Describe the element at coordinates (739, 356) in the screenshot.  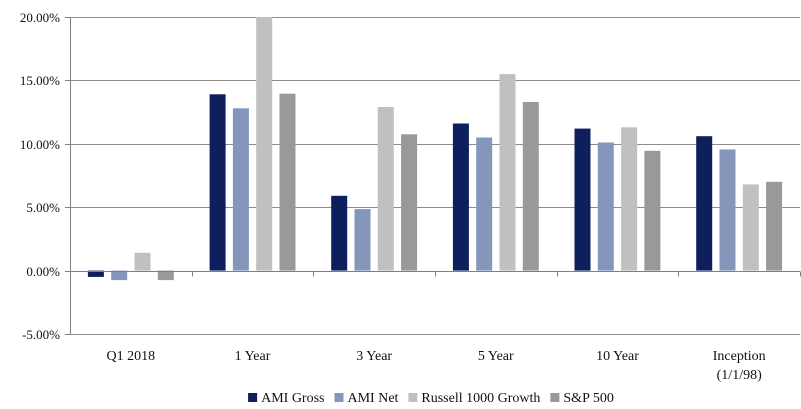
I see `x-category-label: Inception` at that location.